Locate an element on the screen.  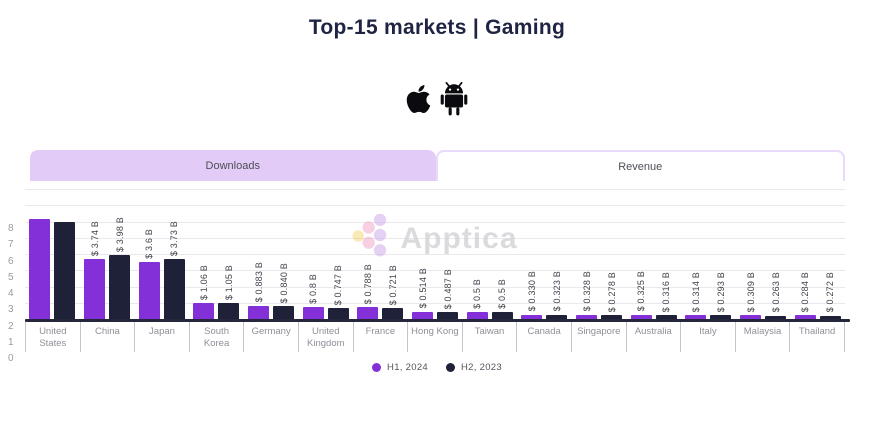
bar-value-label: $ 1.06 B is located at coordinates (203, 282).